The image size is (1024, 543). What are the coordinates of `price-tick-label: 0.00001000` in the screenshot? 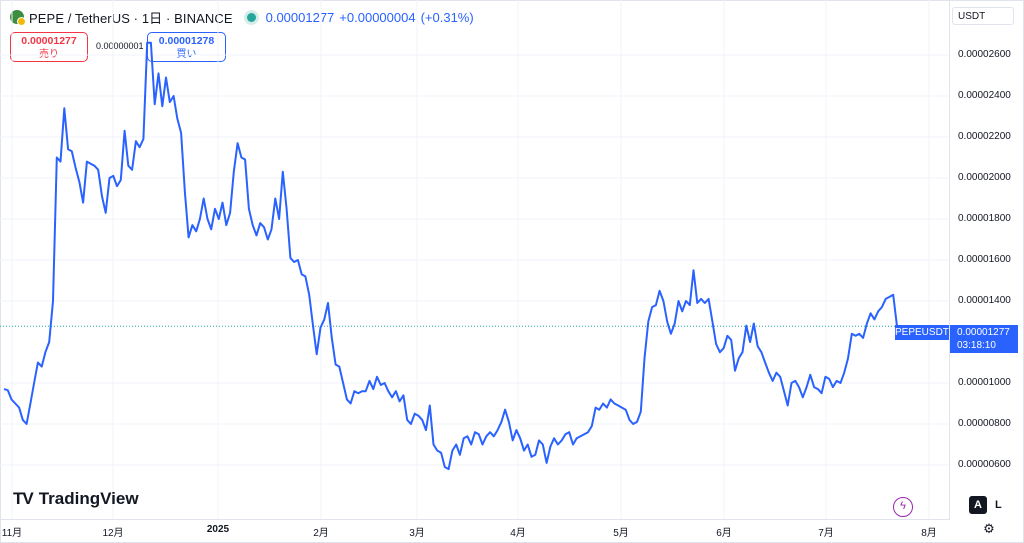 It's located at (984, 382).